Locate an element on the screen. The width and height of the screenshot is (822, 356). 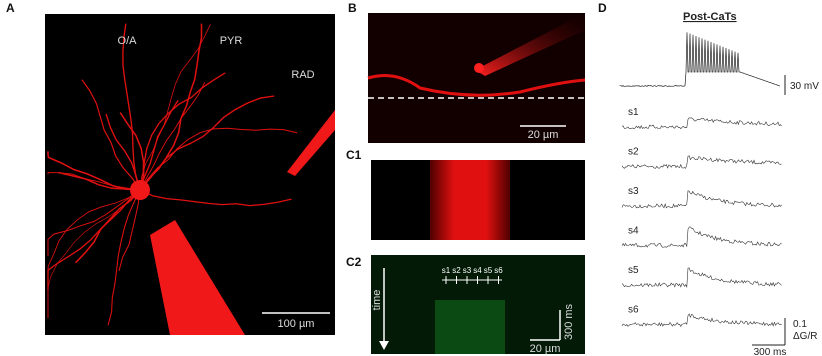
scale-label: ΔG/R is located at coordinates (805, 336).